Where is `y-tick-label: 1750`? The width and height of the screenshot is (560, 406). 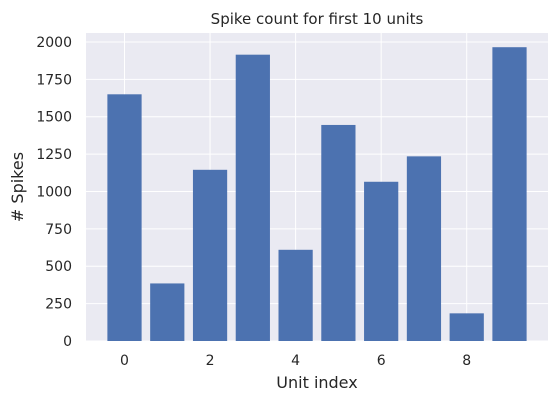
y-tick-label: 1750 is located at coordinates (54, 80).